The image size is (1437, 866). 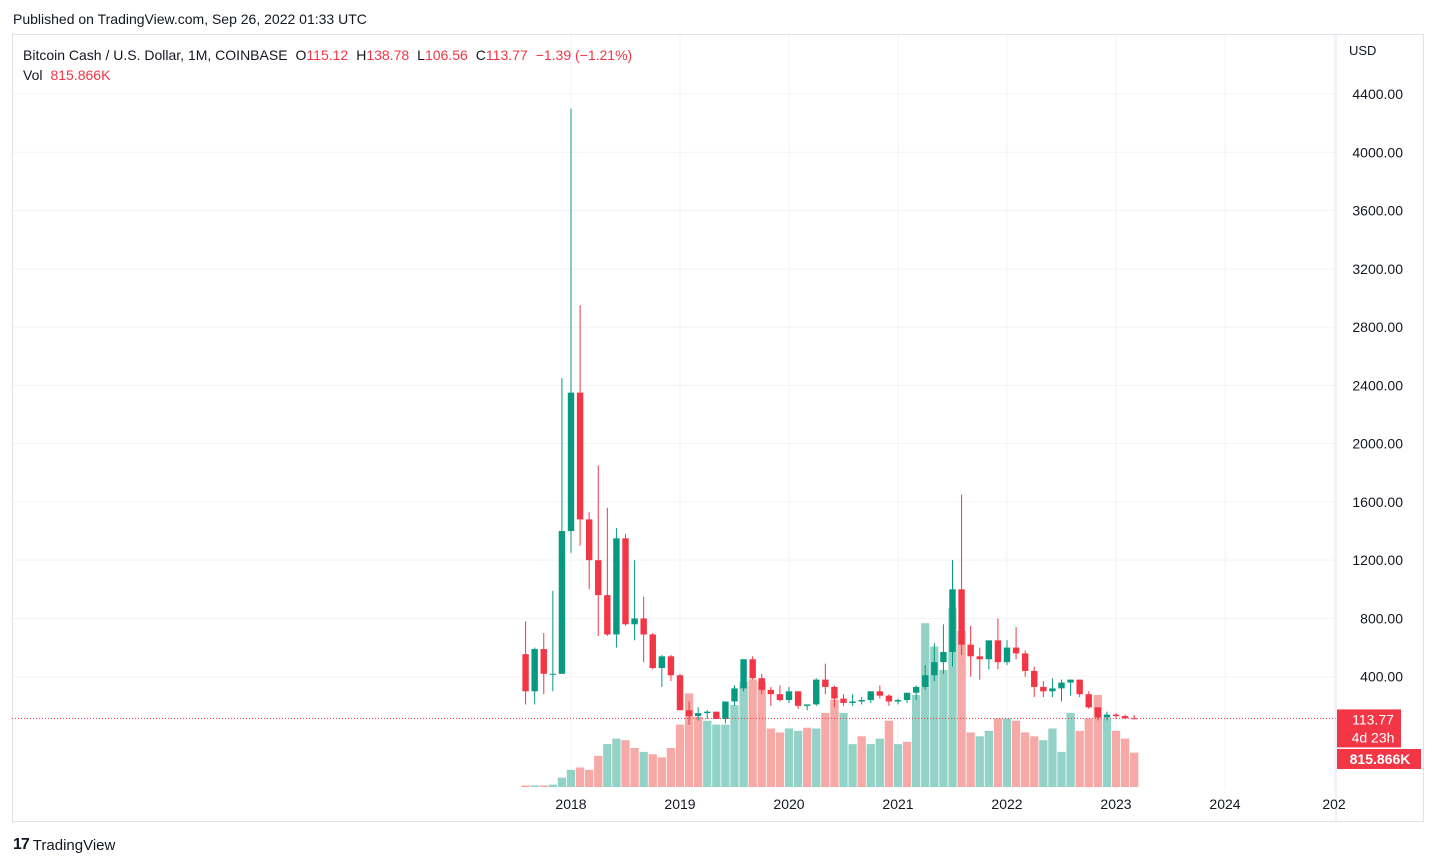 What do you see at coordinates (830, 697) in the screenshot?
I see `volume-bars` at bounding box center [830, 697].